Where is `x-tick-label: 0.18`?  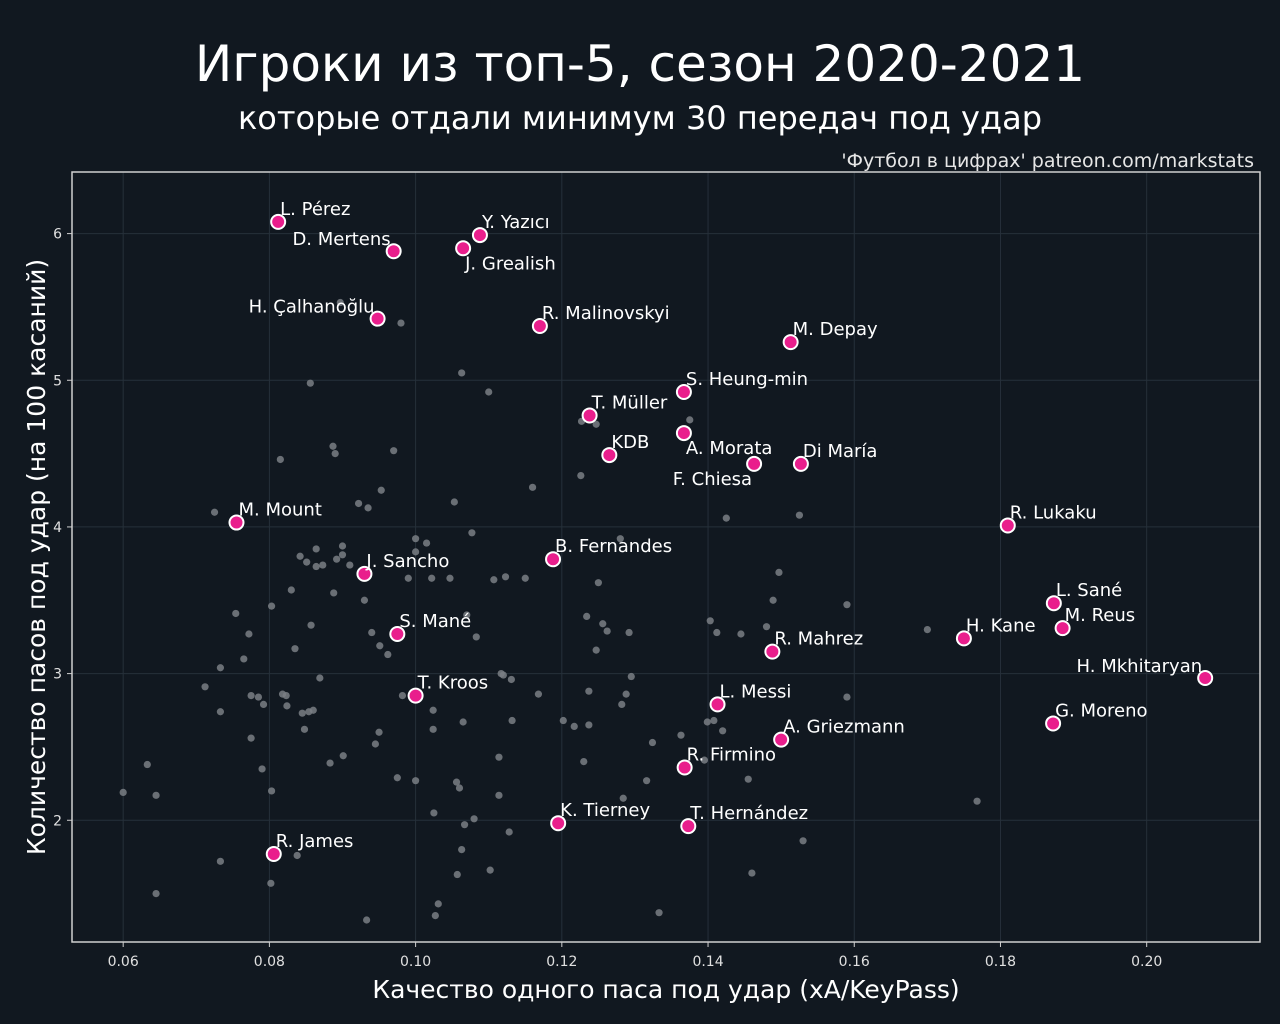 x-tick-label: 0.18 is located at coordinates (1000, 962).